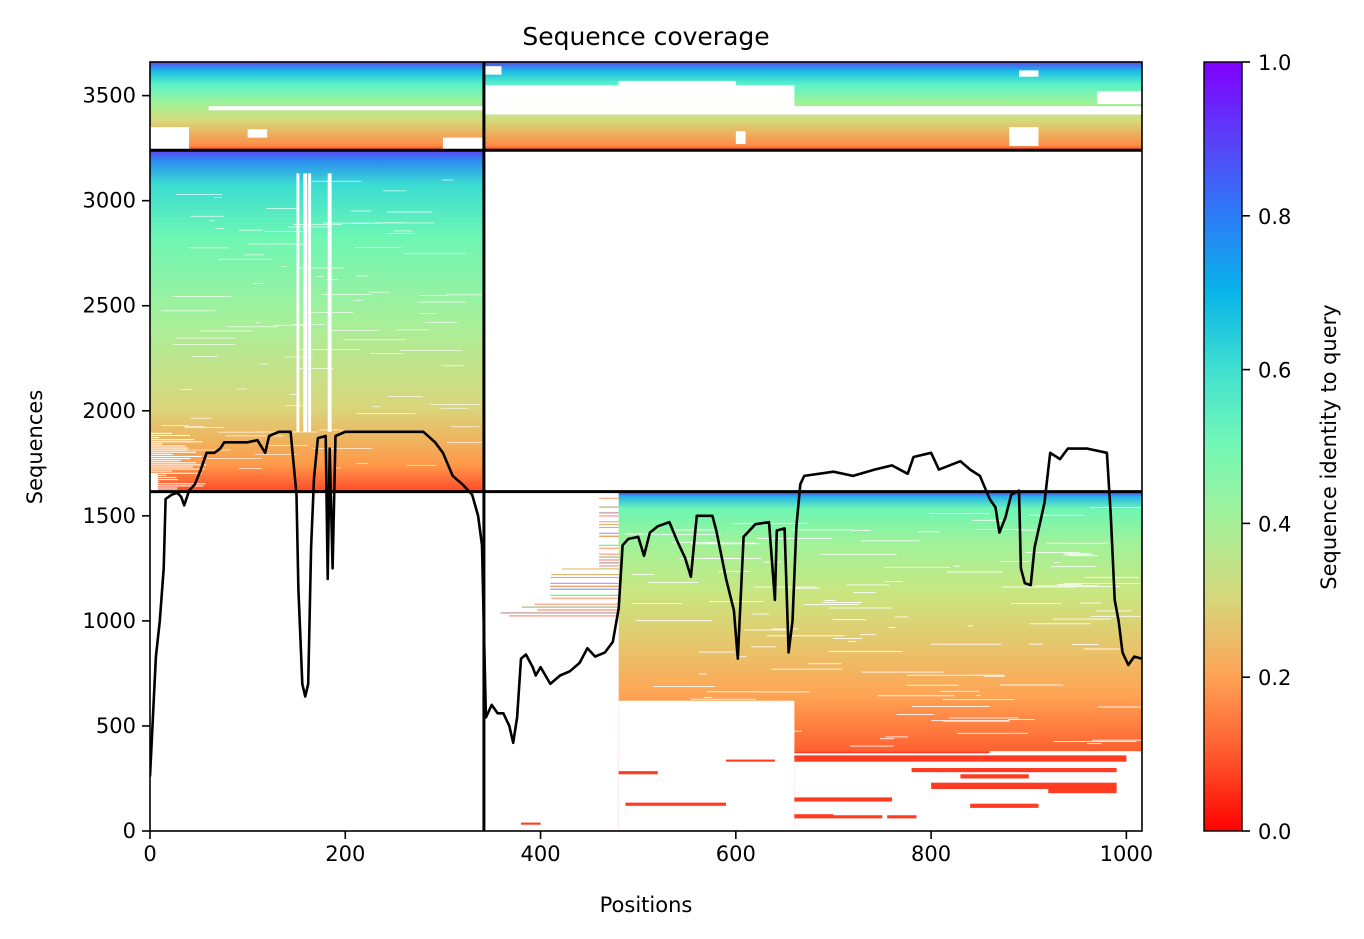  Describe the element at coordinates (109, 201) in the screenshot. I see `y-tick-label: 3000` at that location.